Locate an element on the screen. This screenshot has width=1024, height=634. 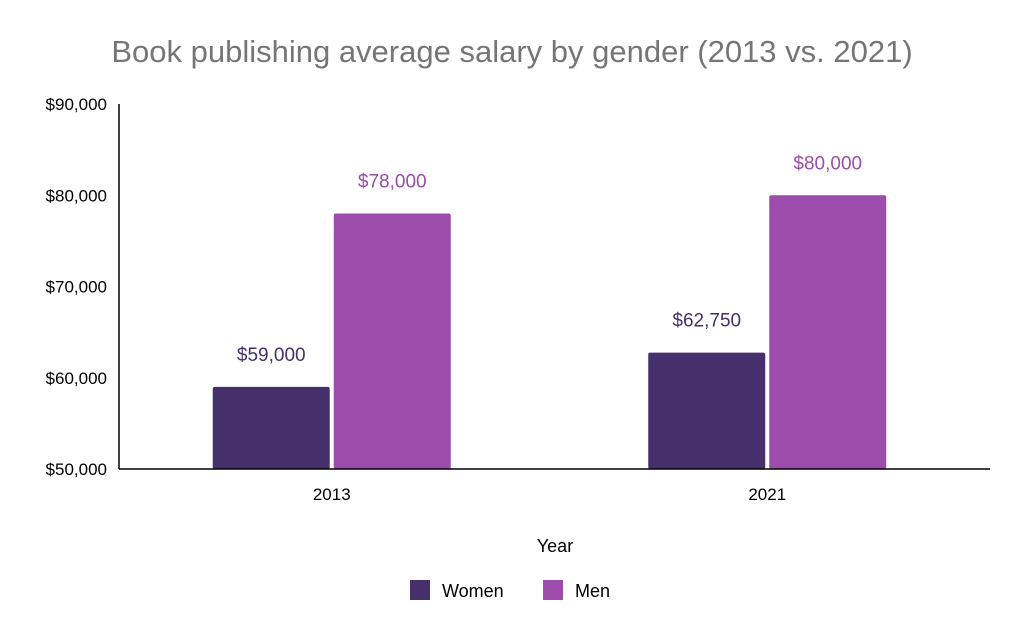
y-tick-label: $80,000 is located at coordinates (76, 195).